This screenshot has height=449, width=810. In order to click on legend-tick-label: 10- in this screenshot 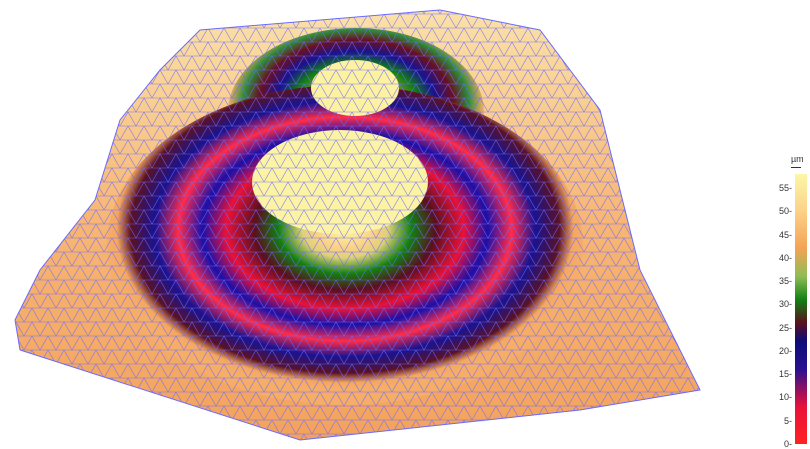, I will do `click(785, 397)`.